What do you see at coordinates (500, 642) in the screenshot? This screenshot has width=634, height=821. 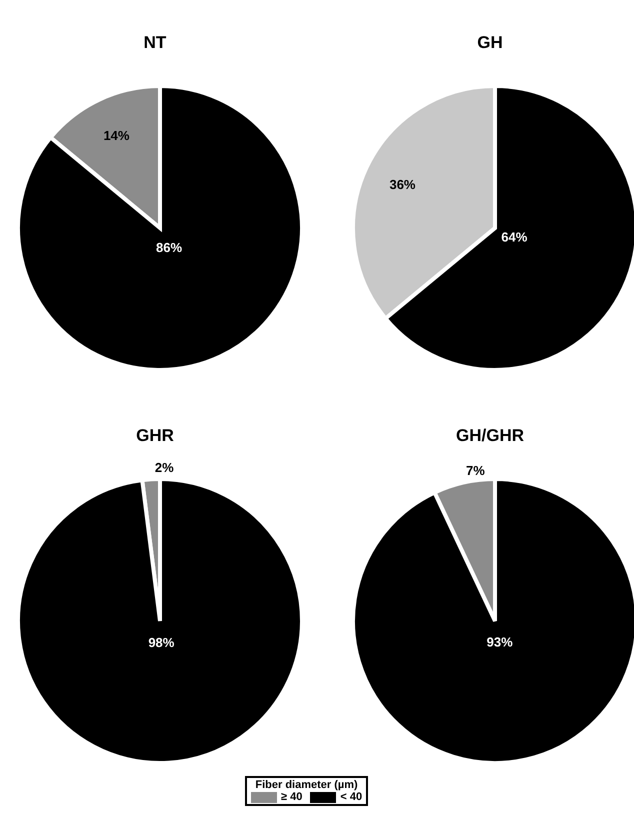 I see `data-label: 93%` at bounding box center [500, 642].